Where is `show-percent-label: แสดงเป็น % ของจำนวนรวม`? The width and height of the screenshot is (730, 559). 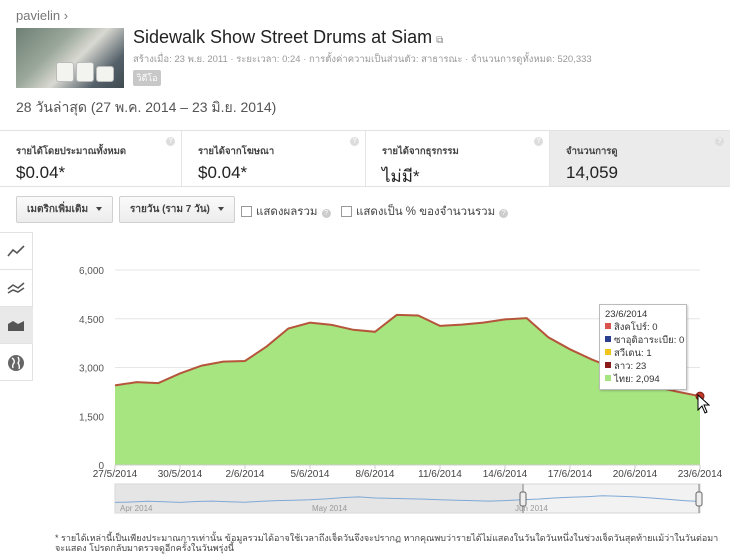 show-percent-label: แสดงเป็น % ของจำนวนรวม is located at coordinates (426, 212).